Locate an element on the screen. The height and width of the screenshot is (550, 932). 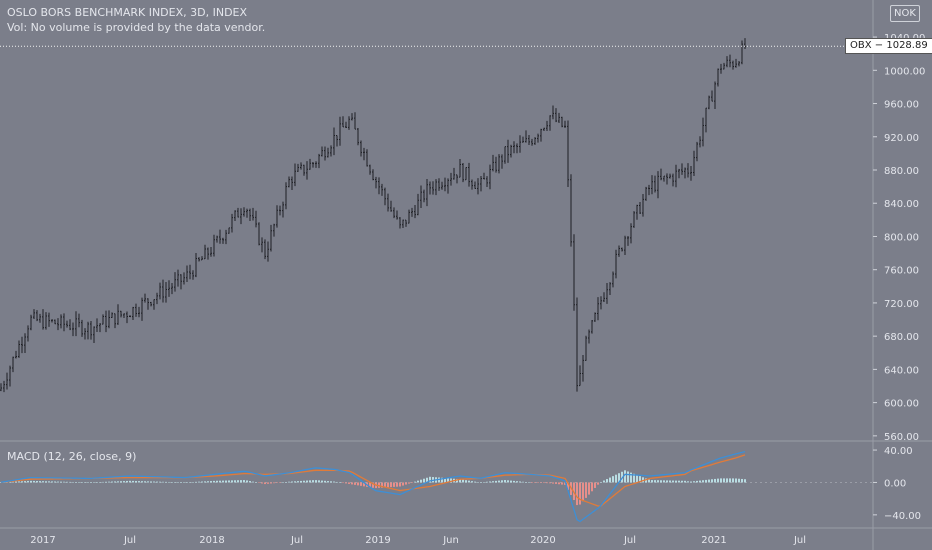
time-tick-label: 2021 is located at coordinates (713, 540).